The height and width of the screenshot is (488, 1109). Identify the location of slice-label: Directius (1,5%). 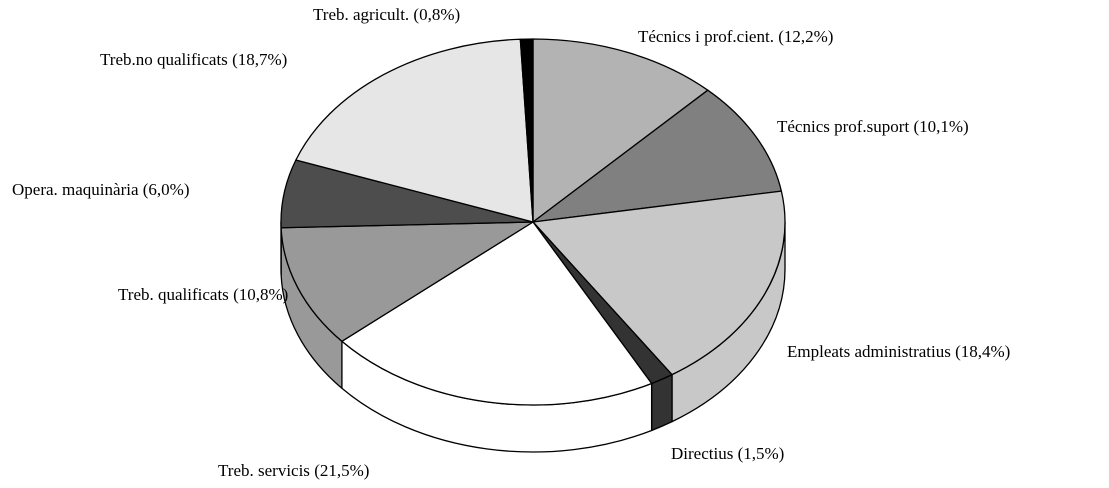
(727, 453).